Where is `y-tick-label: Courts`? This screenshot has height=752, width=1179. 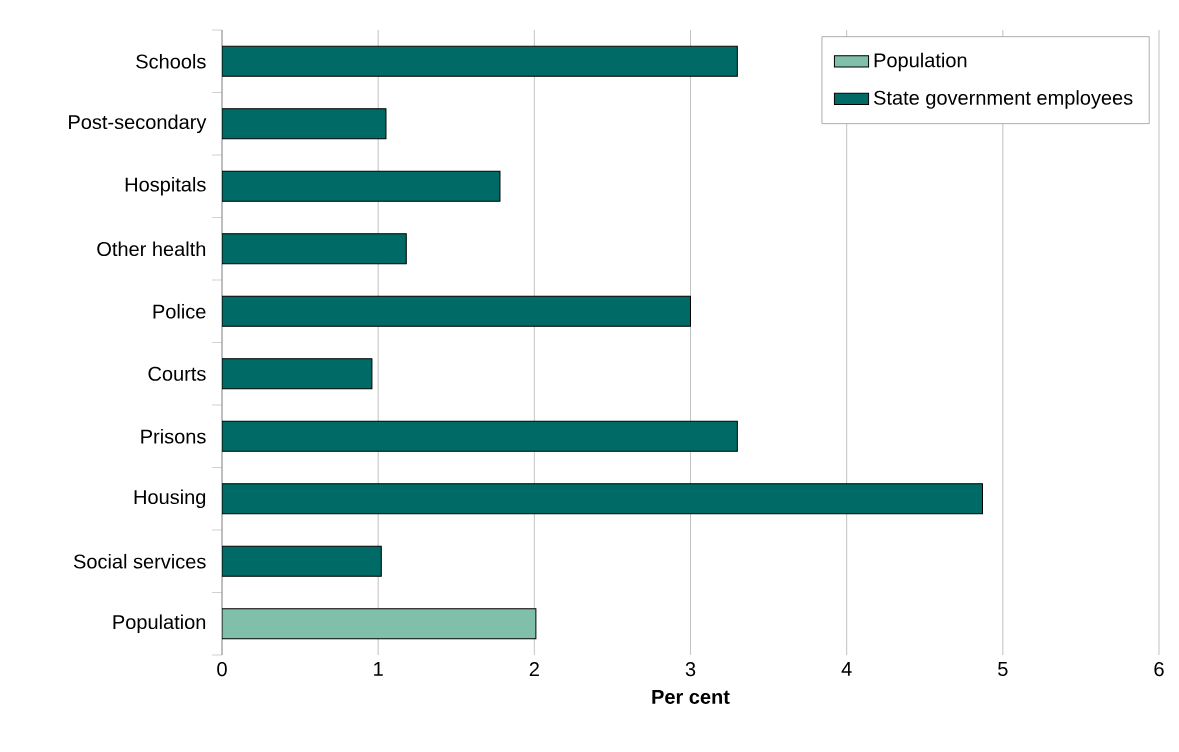 y-tick-label: Courts is located at coordinates (177, 373).